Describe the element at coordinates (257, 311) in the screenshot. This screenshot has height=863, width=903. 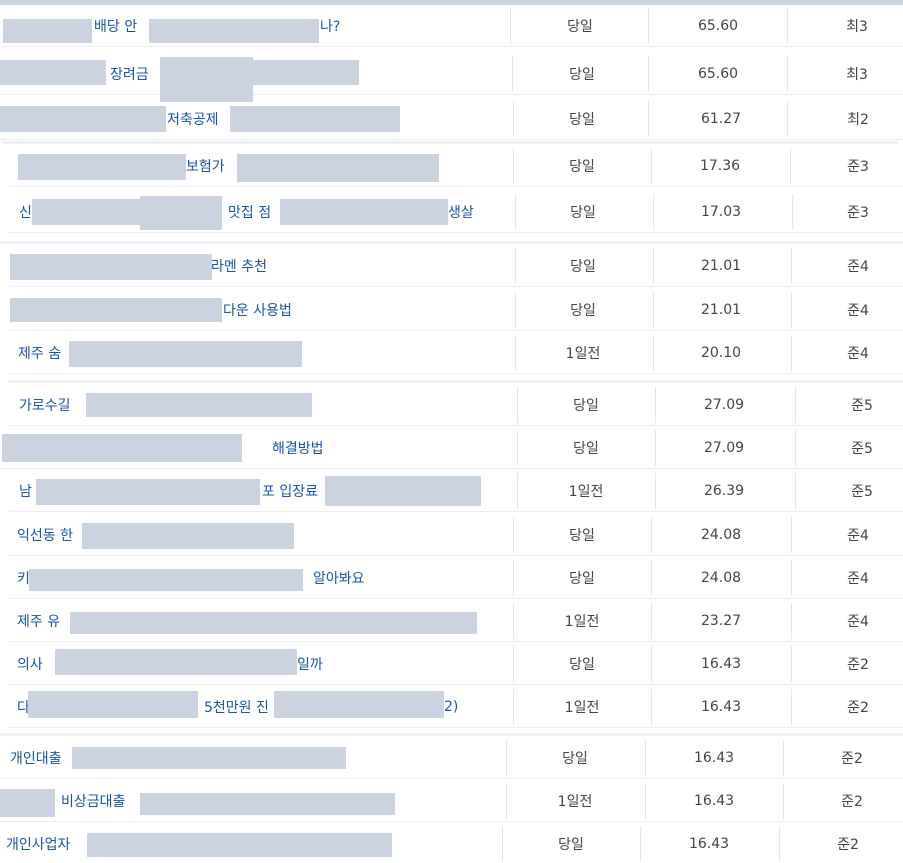
I see `post-title-link: 다운 사용법` at that location.